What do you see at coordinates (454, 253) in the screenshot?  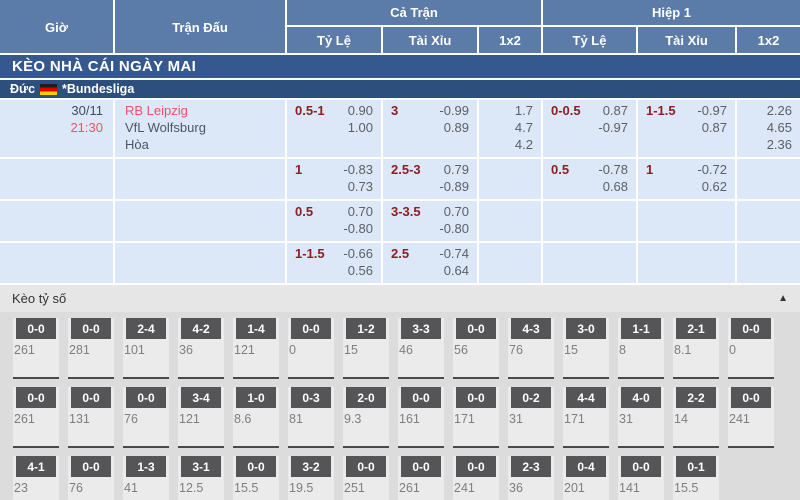 I see `odds-value: -0.74` at bounding box center [454, 253].